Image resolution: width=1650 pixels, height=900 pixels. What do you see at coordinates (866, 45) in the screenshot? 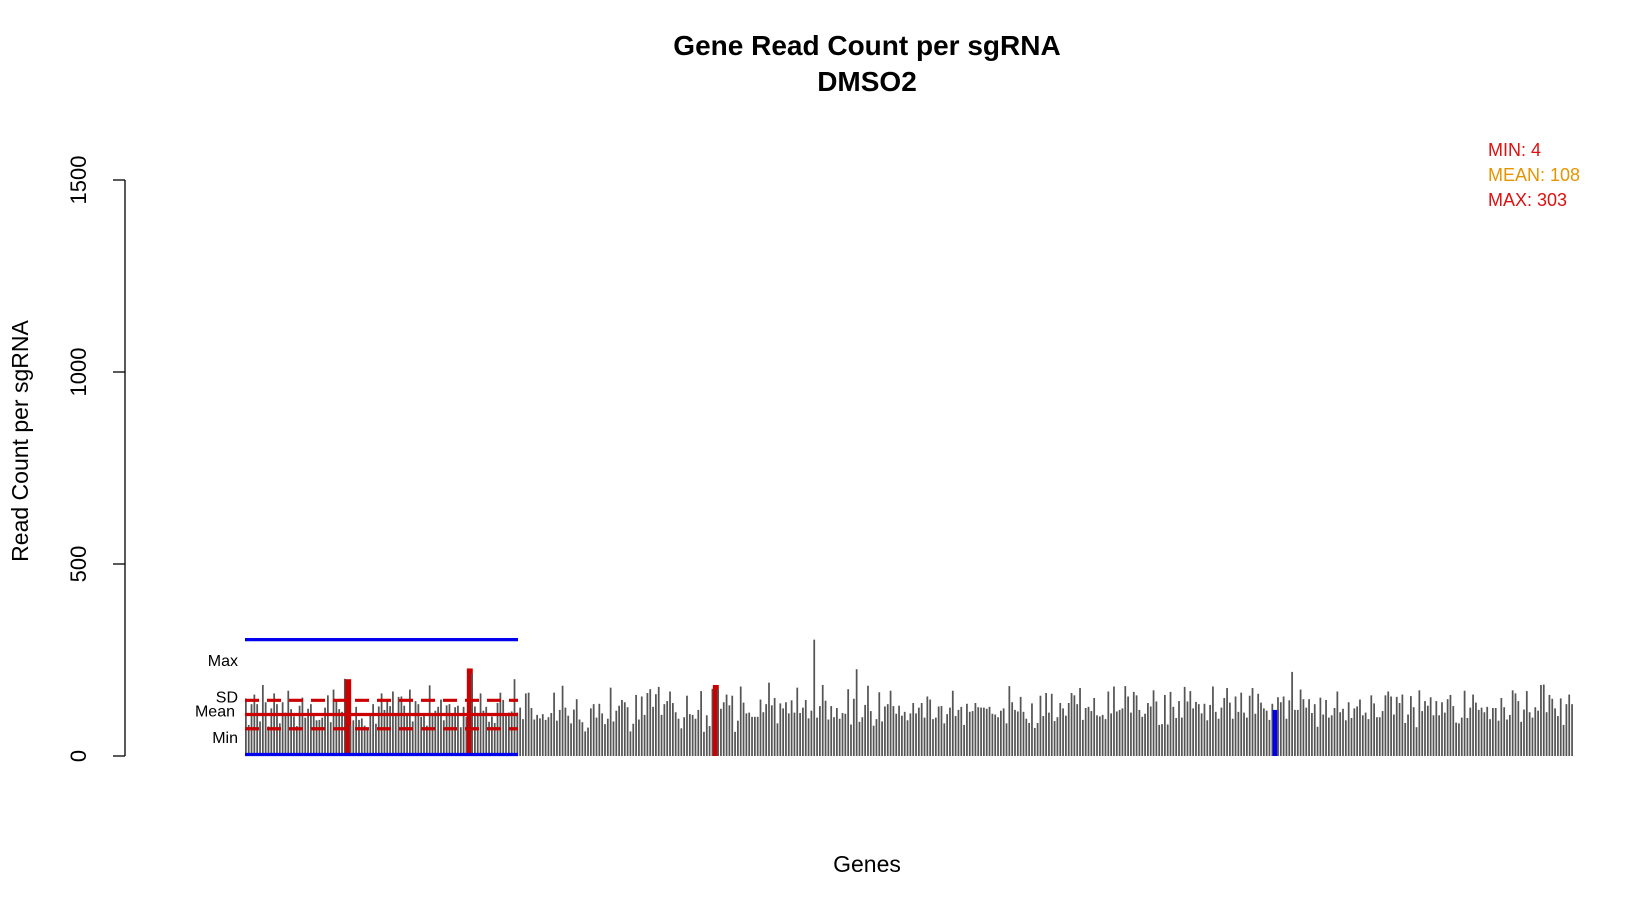
I see `chart-title: Gene Read Count per sgRNA` at bounding box center [866, 45].